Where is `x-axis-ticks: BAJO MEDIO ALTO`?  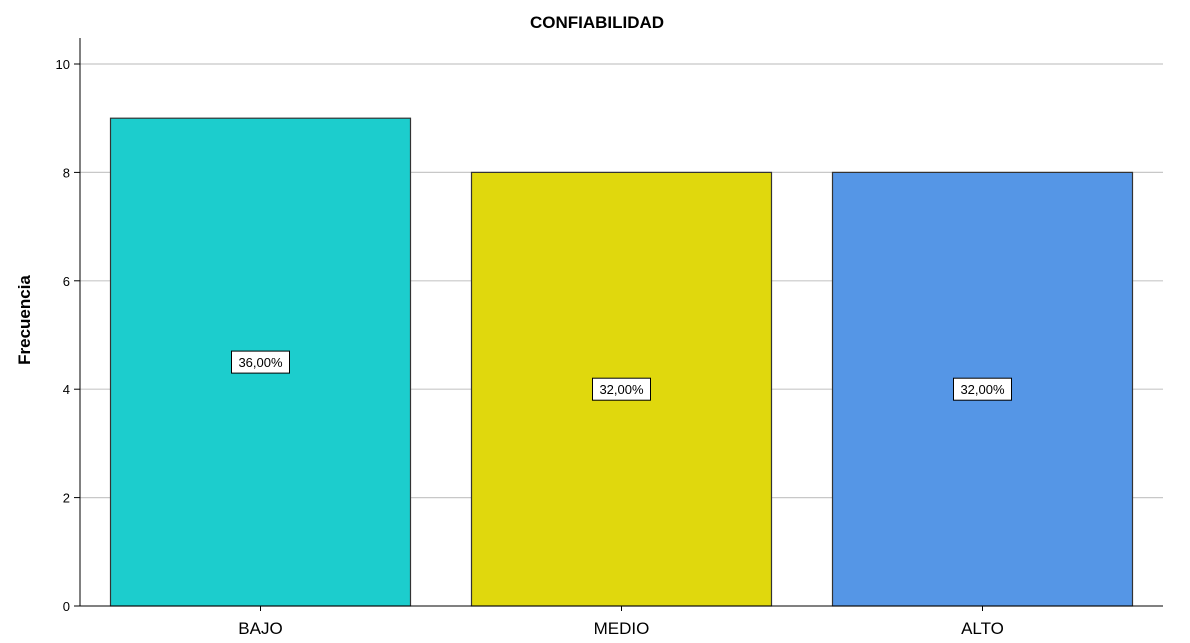
x-axis-ticks: BAJO MEDIO ALTO is located at coordinates (621, 622).